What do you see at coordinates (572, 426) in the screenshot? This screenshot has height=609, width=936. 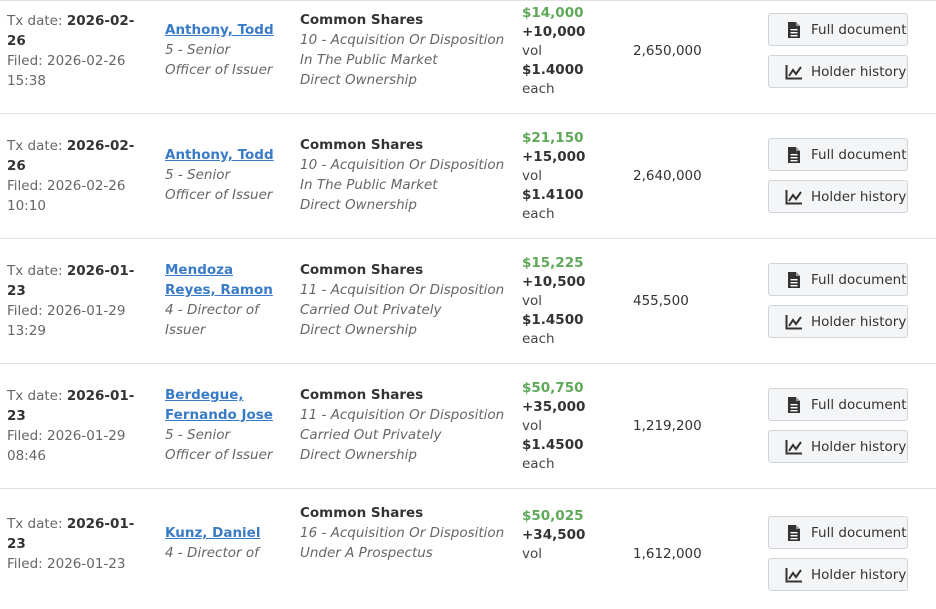 I see `amount-cell: $50,750 +35,000 vol $1.4500 each` at bounding box center [572, 426].